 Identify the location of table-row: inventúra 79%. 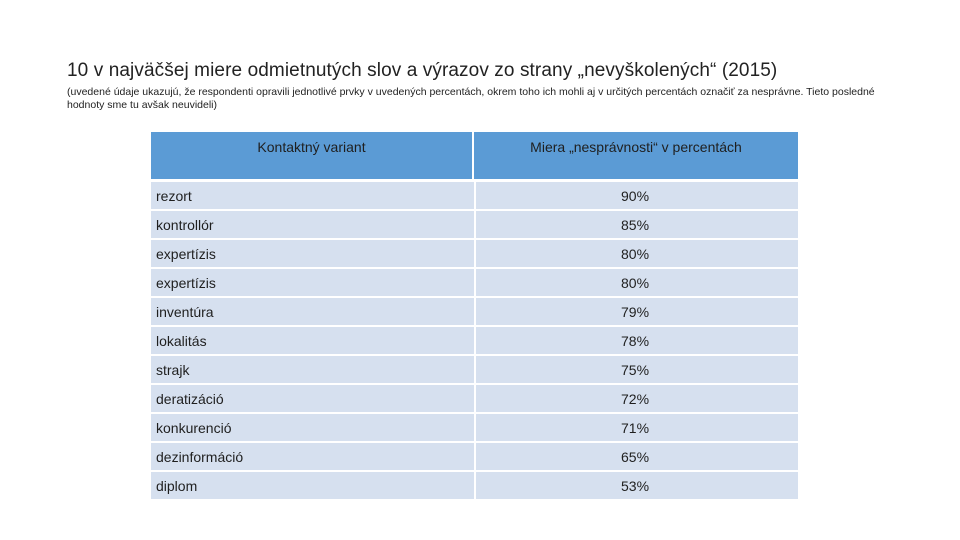
(474, 312).